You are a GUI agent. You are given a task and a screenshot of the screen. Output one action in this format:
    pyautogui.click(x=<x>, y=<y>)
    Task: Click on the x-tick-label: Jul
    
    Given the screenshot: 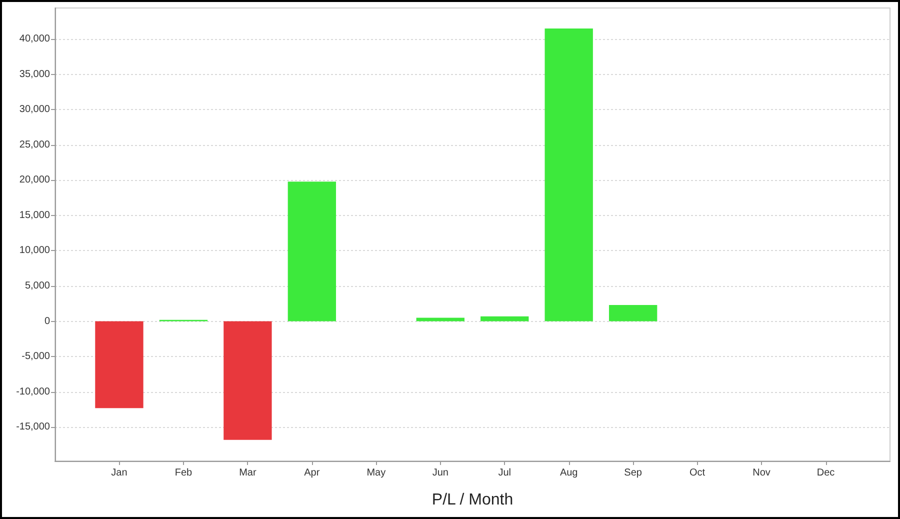 What is the action you would take?
    pyautogui.click(x=505, y=473)
    